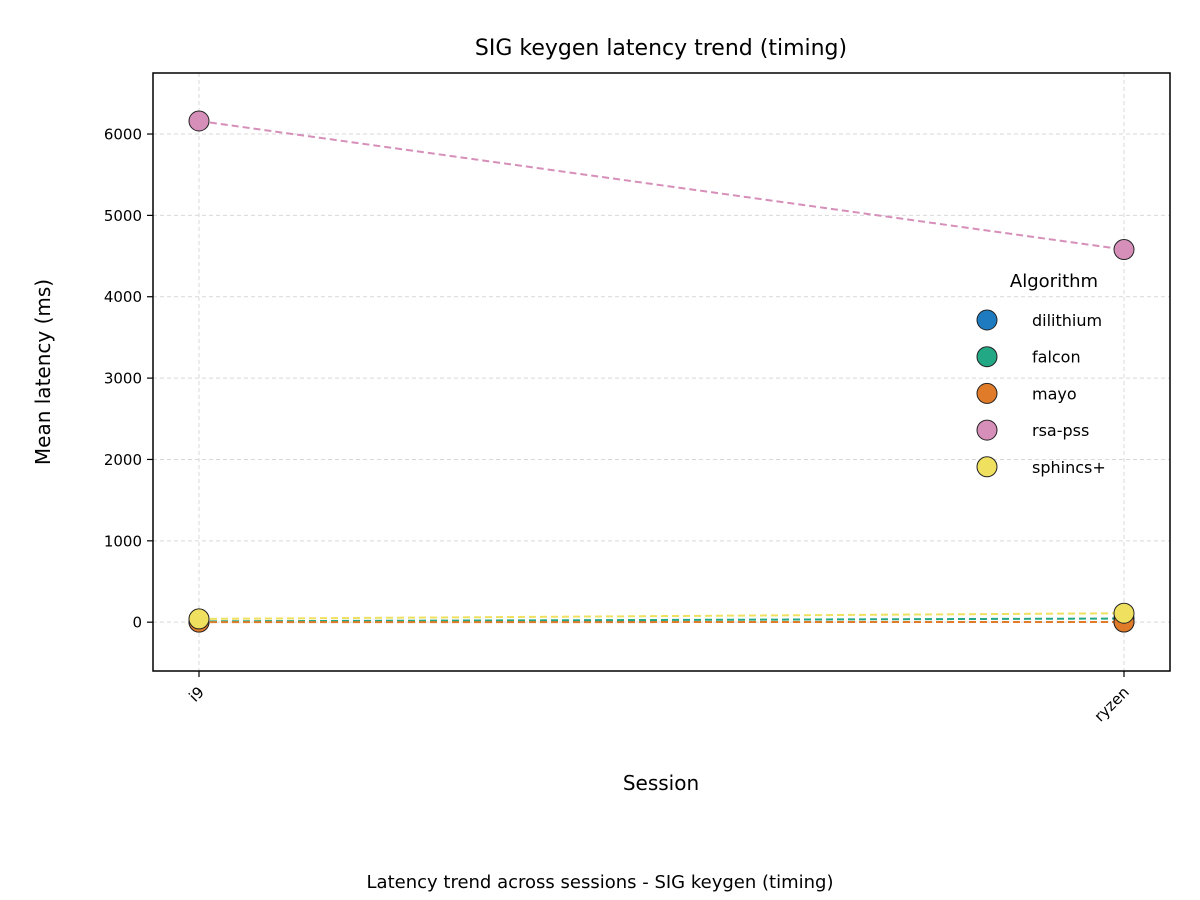  Describe the element at coordinates (661, 783) in the screenshot. I see `x-axis-label: Session` at that location.